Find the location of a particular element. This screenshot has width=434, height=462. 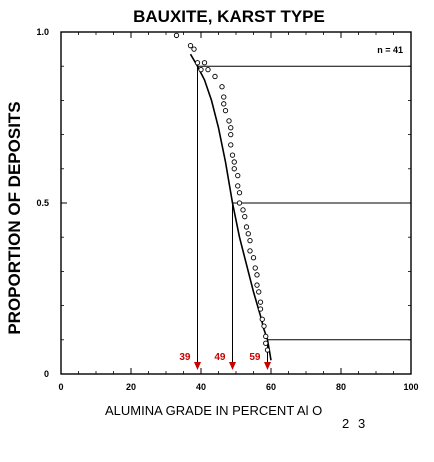

percentile-label: 59 is located at coordinates (255, 357).